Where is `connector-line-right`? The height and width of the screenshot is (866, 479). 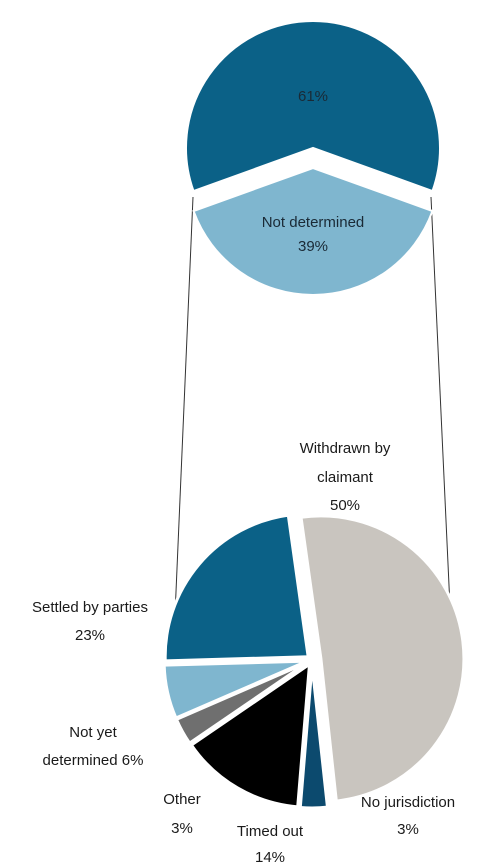 connector-line-right is located at coordinates (441, 423).